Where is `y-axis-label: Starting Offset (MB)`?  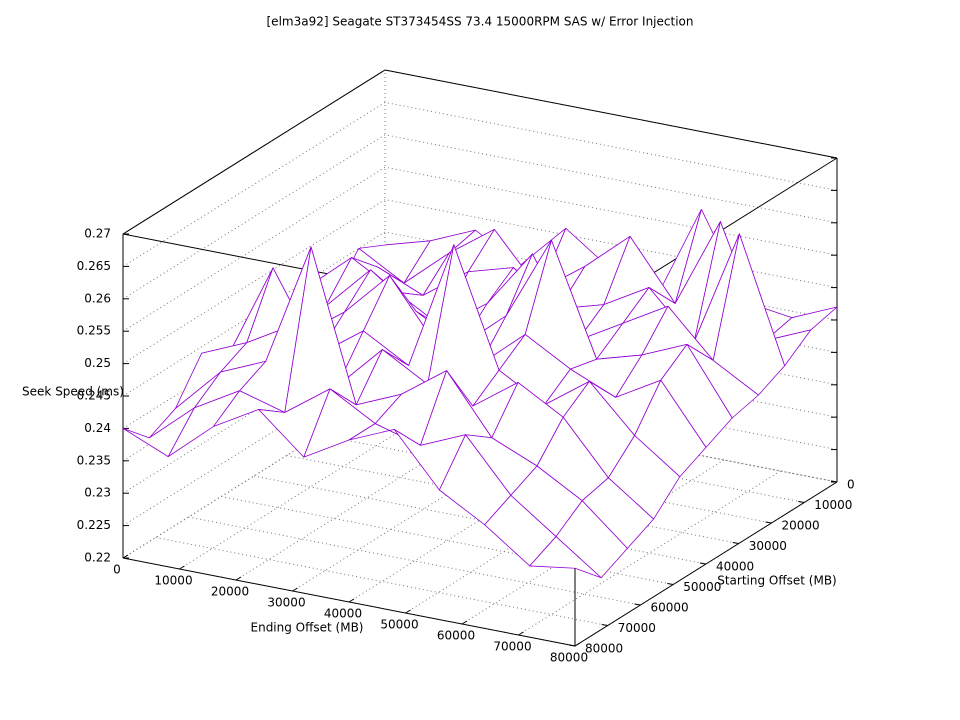
y-axis-label: Starting Offset (MB) is located at coordinates (777, 581).